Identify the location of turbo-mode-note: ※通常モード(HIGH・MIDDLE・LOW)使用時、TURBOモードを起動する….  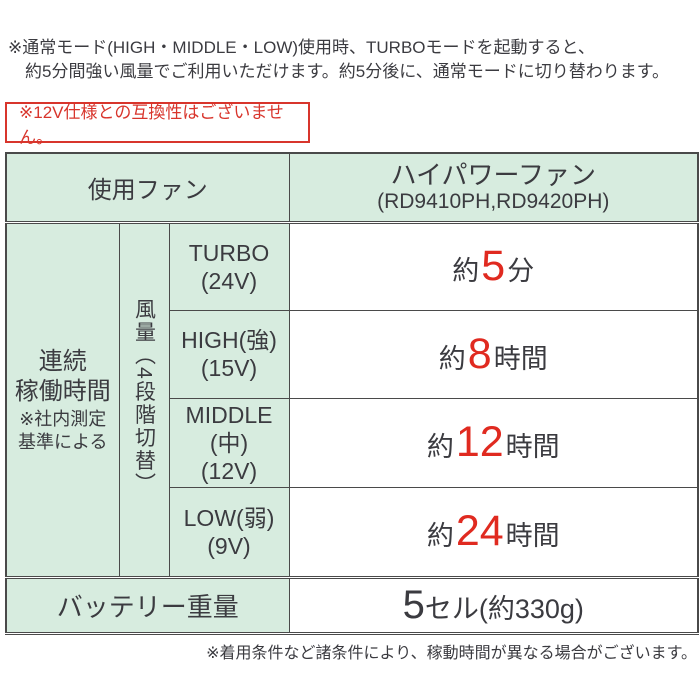
(338, 60).